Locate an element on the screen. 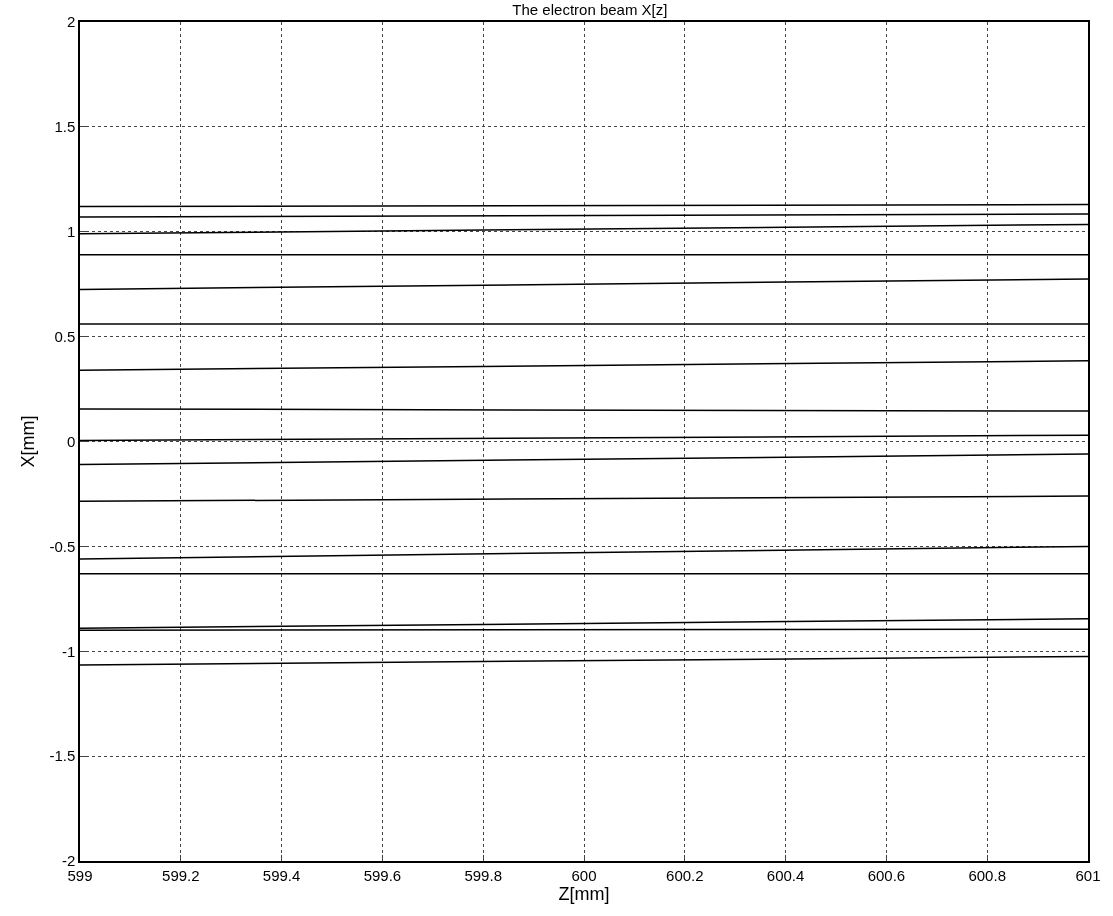  x-tick-label: 601 is located at coordinates (1088, 875).